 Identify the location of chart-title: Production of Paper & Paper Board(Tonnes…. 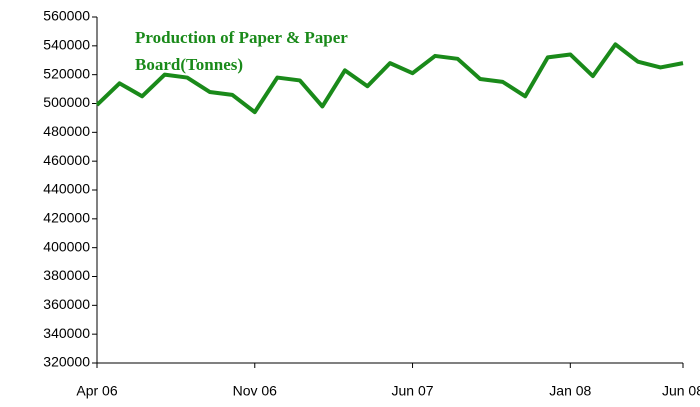
(241, 51).